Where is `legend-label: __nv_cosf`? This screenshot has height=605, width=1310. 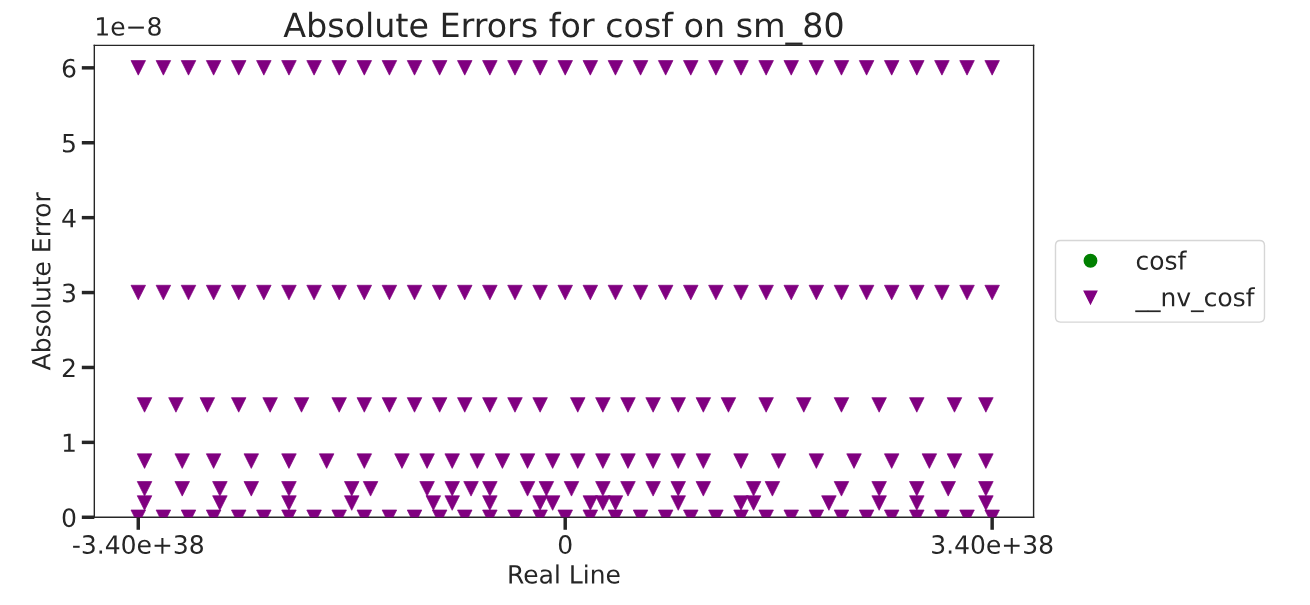
legend-label: __nv_cosf is located at coordinates (1195, 300).